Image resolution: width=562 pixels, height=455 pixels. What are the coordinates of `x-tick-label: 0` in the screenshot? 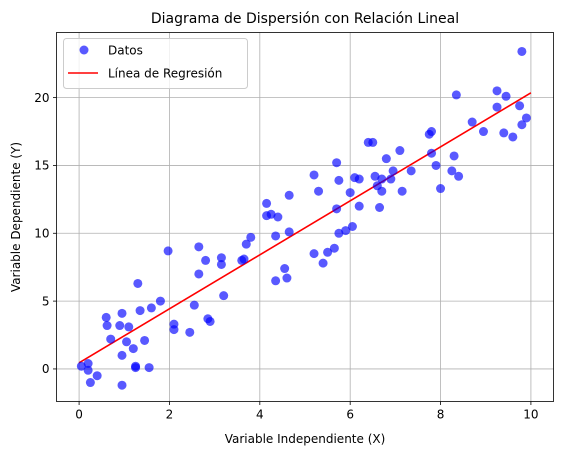 It's located at (79, 415).